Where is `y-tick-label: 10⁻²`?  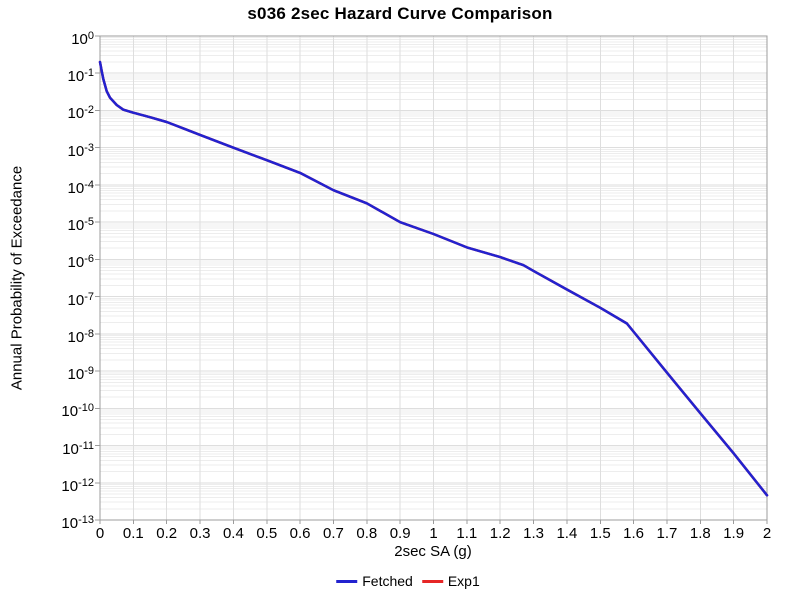 y-tick-label: 10⁻² is located at coordinates (80, 113).